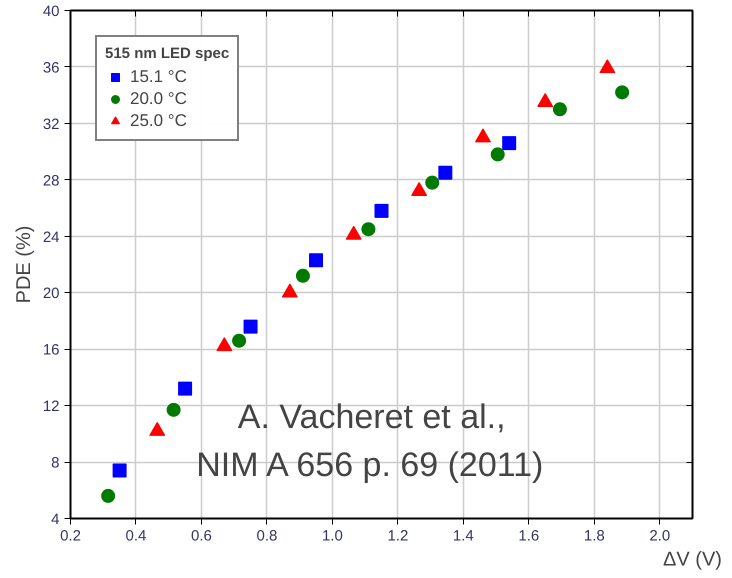  What do you see at coordinates (529, 536) in the screenshot?
I see `x-tick-label: 1.6` at bounding box center [529, 536].